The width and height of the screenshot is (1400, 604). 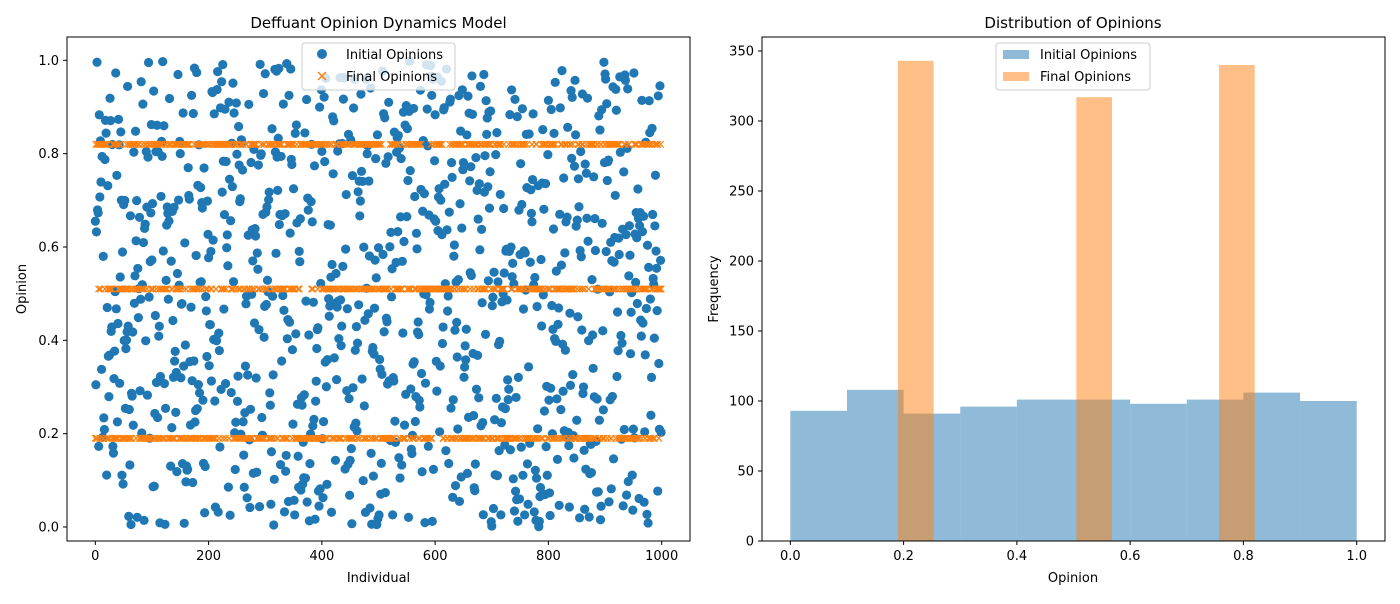 I want to click on histogram-x-tick-label: 0.4, so click(x=1017, y=556).